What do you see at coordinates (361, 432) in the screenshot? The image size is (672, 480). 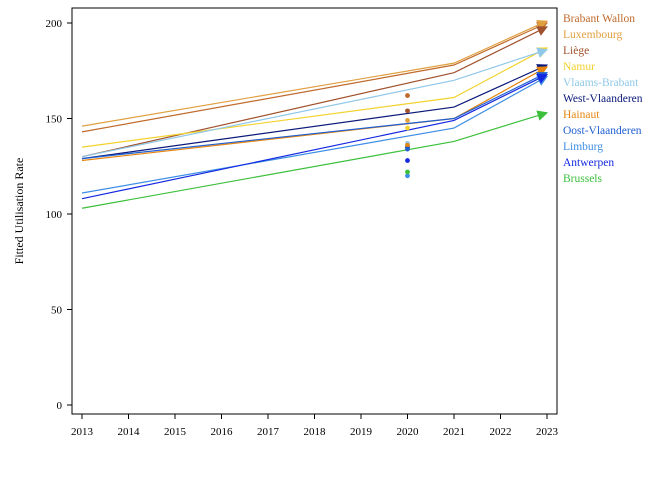 I see `x-tick-label: 2019` at bounding box center [361, 432].